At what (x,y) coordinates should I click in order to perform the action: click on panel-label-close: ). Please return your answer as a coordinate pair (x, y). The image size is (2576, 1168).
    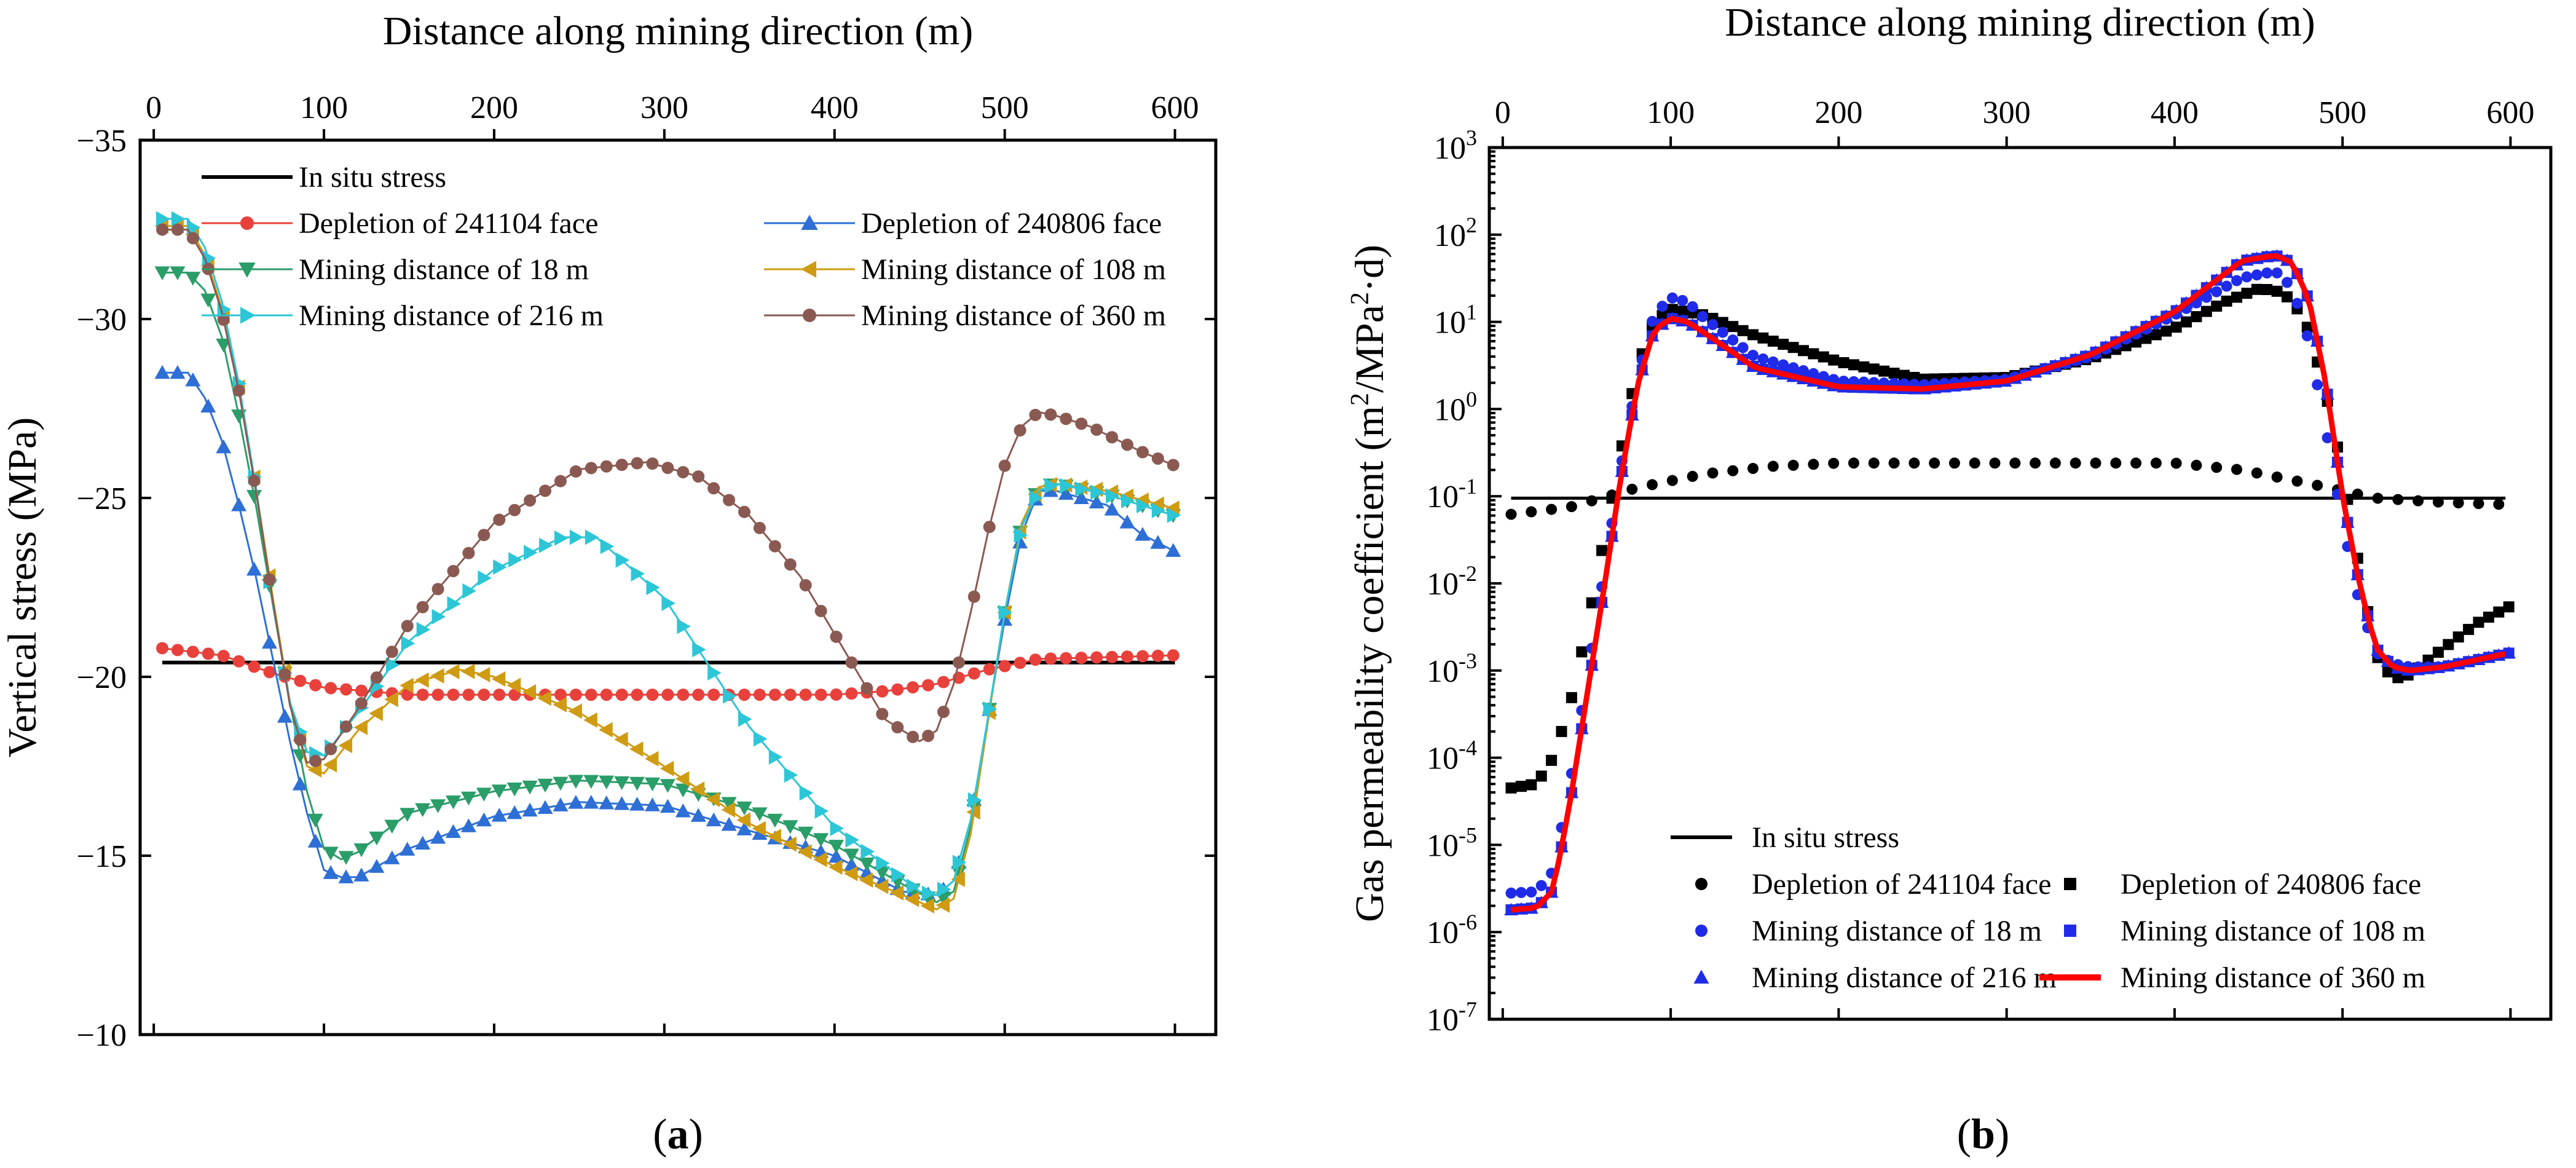
    Looking at the image, I should click on (2002, 1134).